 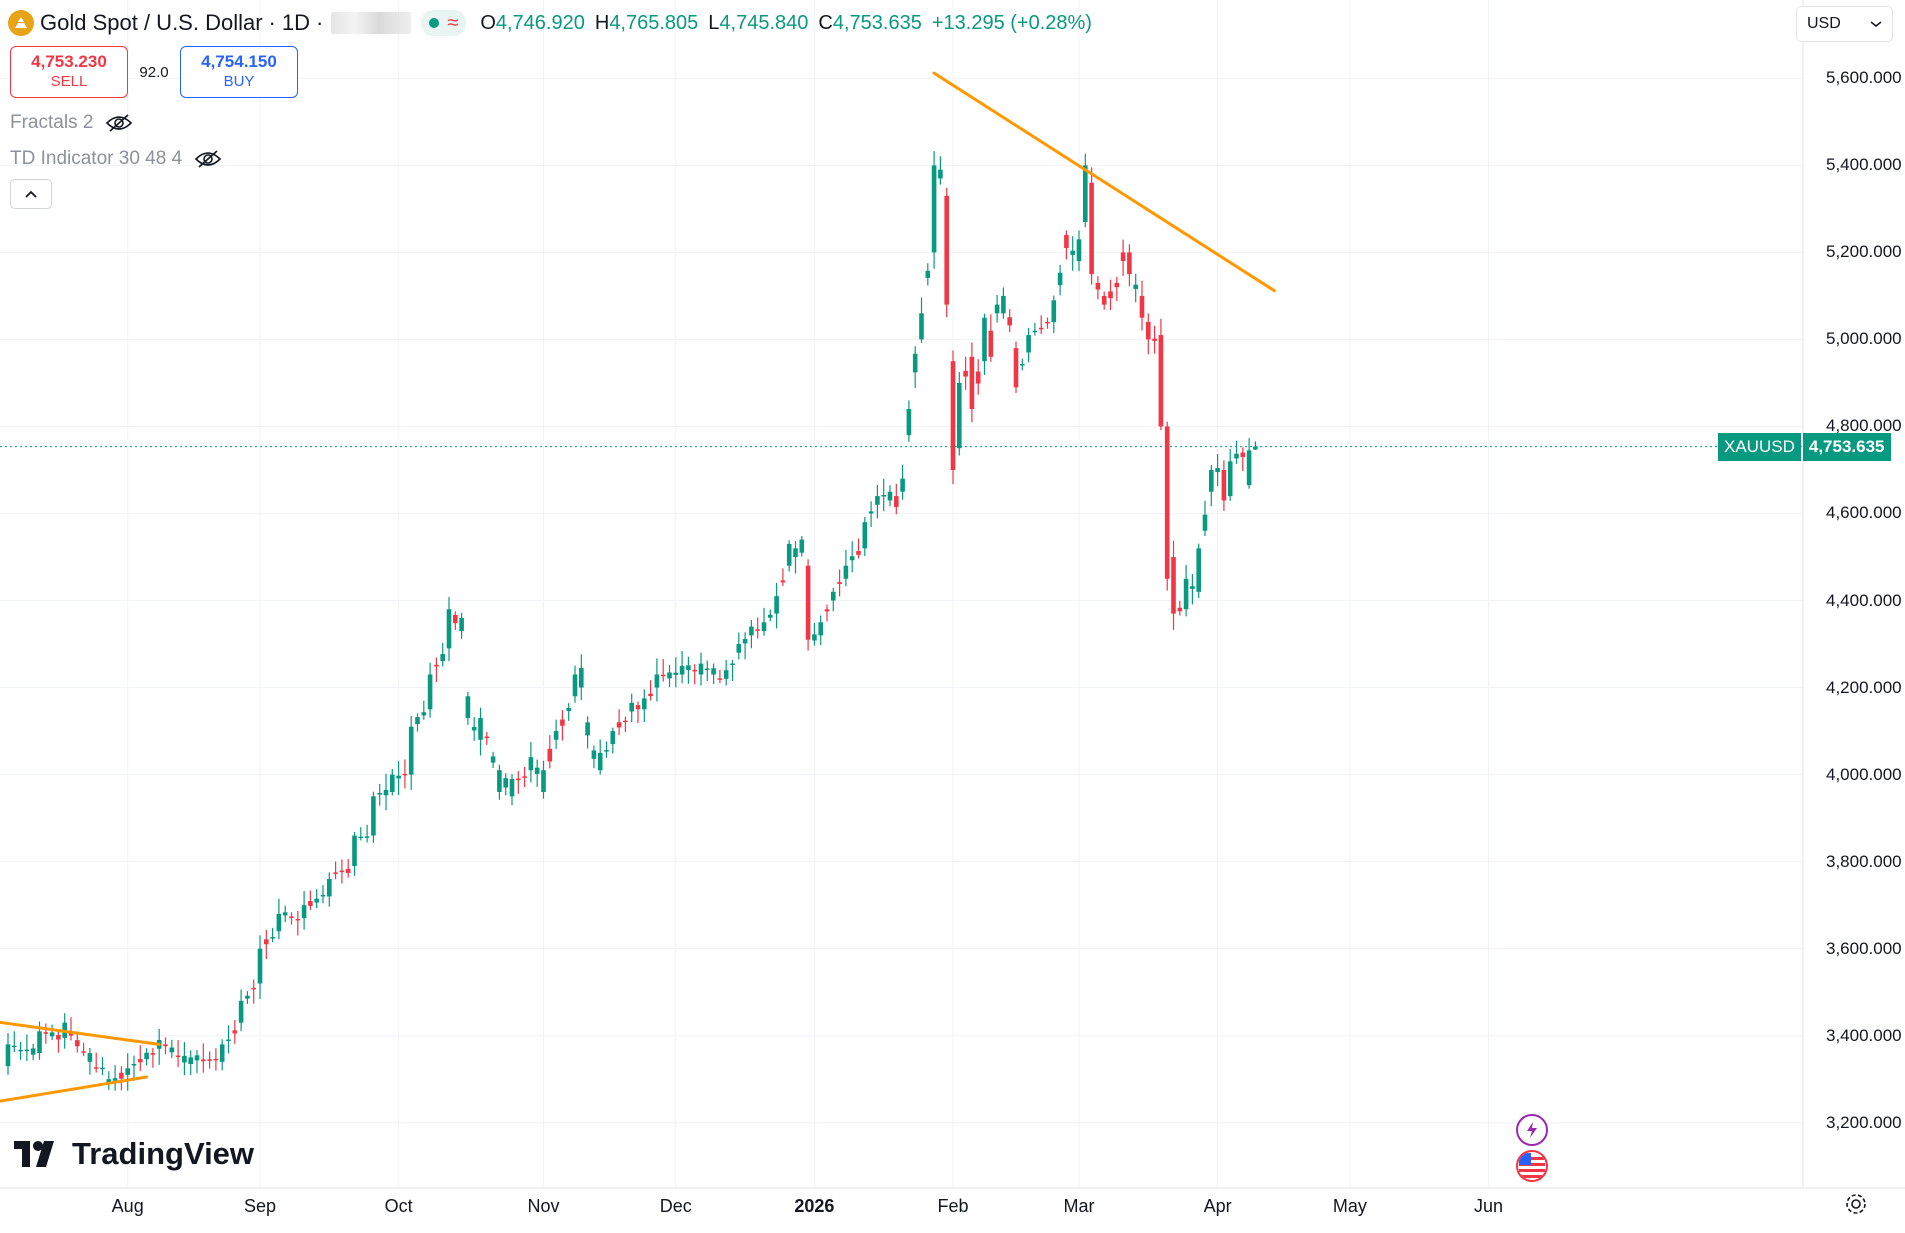 I want to click on market-status-pill: ≈, so click(x=444, y=23).